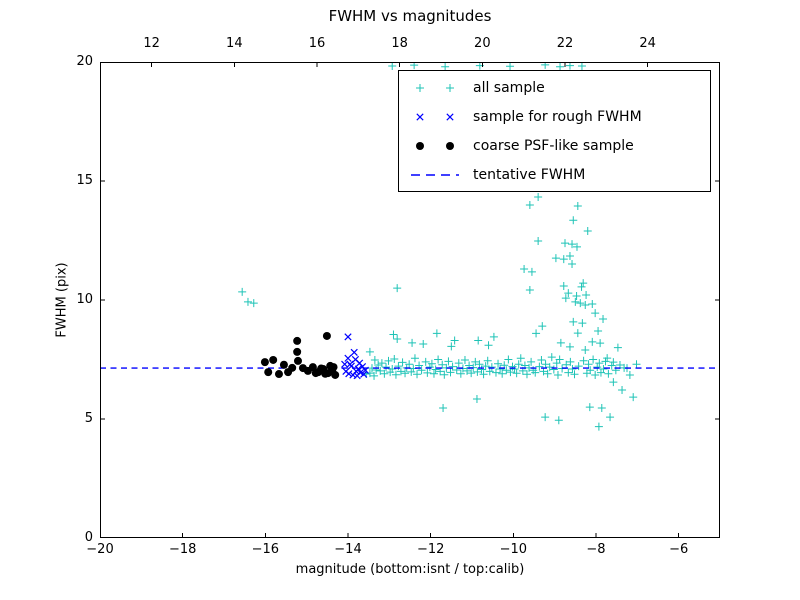 This screenshot has height=600, width=800. Describe the element at coordinates (399, 43) in the screenshot. I see `x-top-tick-label: 18` at that location.